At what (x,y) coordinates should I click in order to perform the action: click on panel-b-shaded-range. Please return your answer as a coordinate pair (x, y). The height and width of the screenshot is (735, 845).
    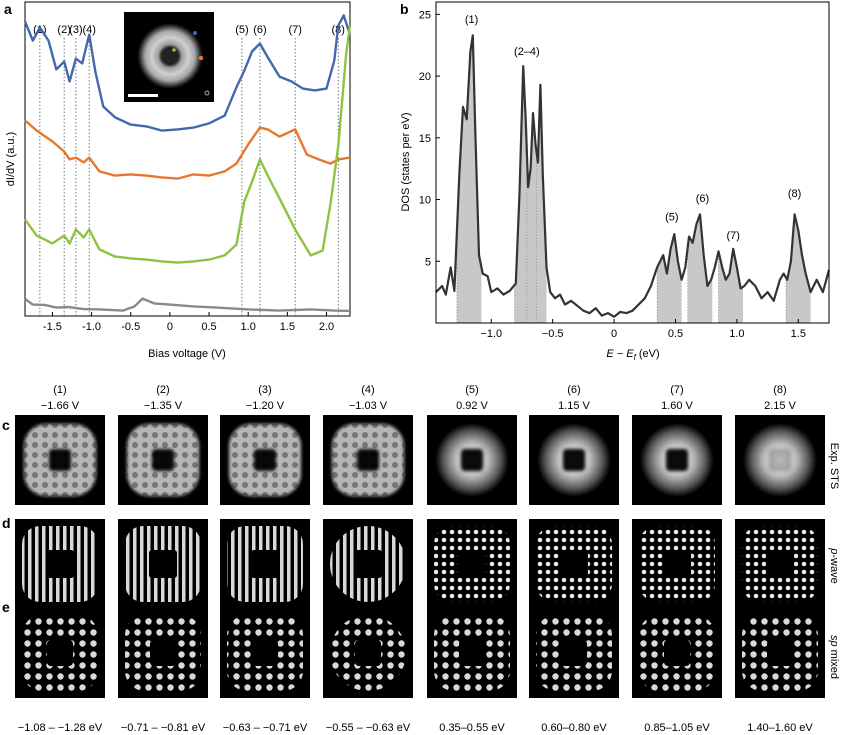
    Looking at the image, I should click on (531, 218).